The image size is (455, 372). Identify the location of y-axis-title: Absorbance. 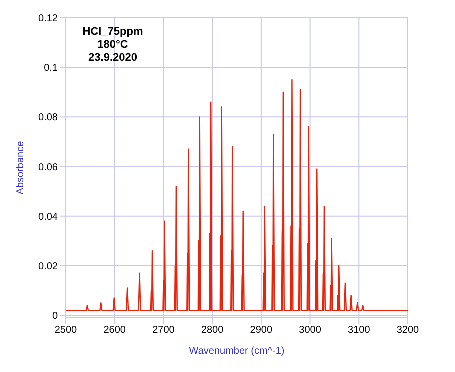
(21, 167).